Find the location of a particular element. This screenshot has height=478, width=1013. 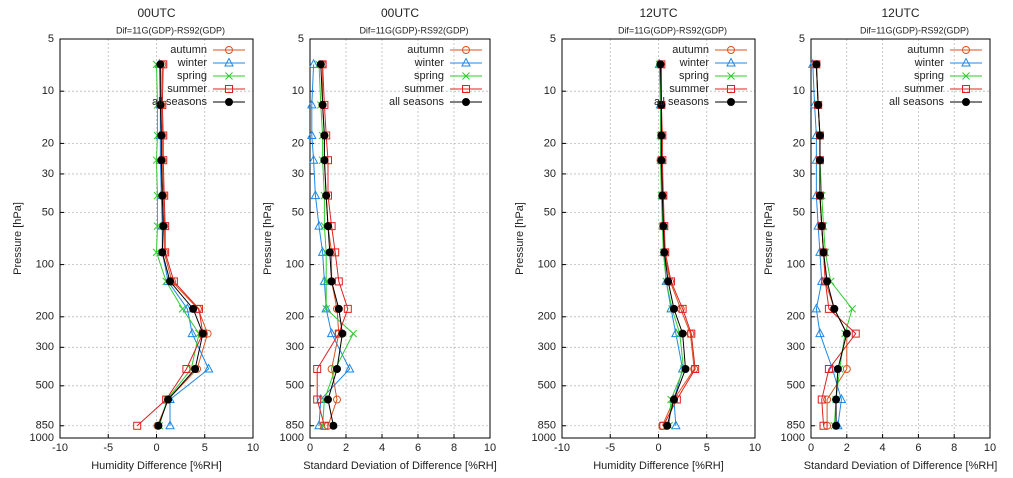

y-tick-label: 20 is located at coordinates (550, 143).